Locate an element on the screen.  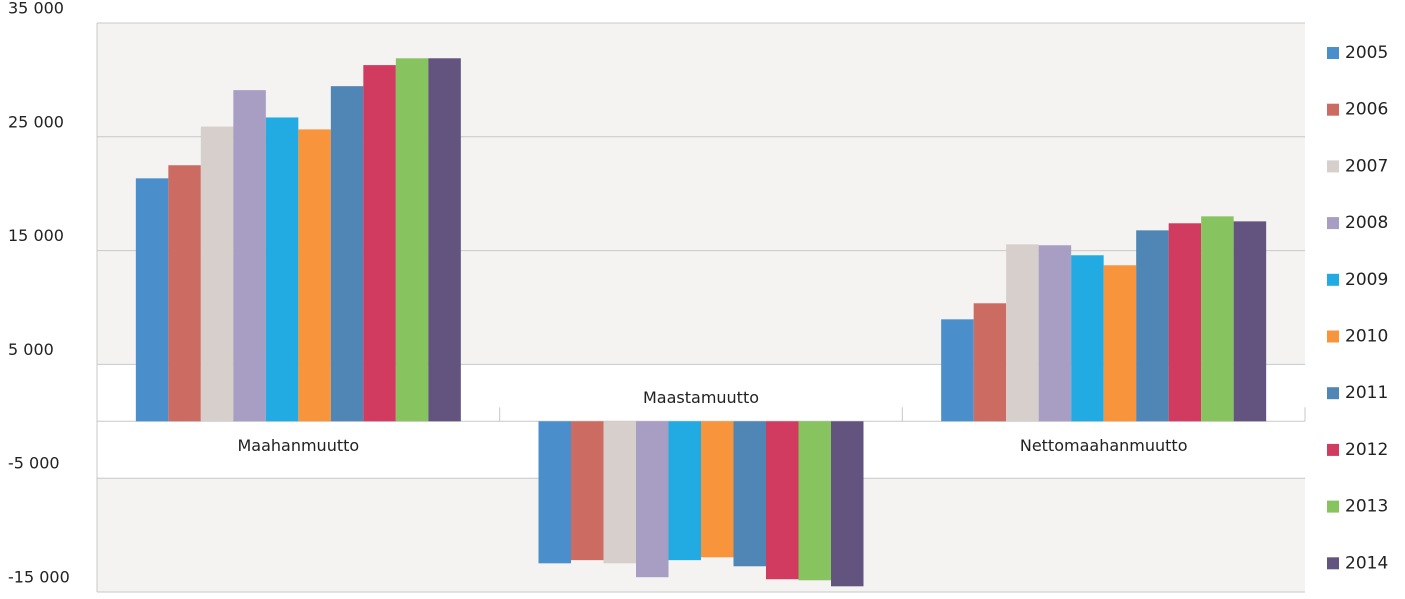
legend-label: 2009 is located at coordinates (1366, 280).